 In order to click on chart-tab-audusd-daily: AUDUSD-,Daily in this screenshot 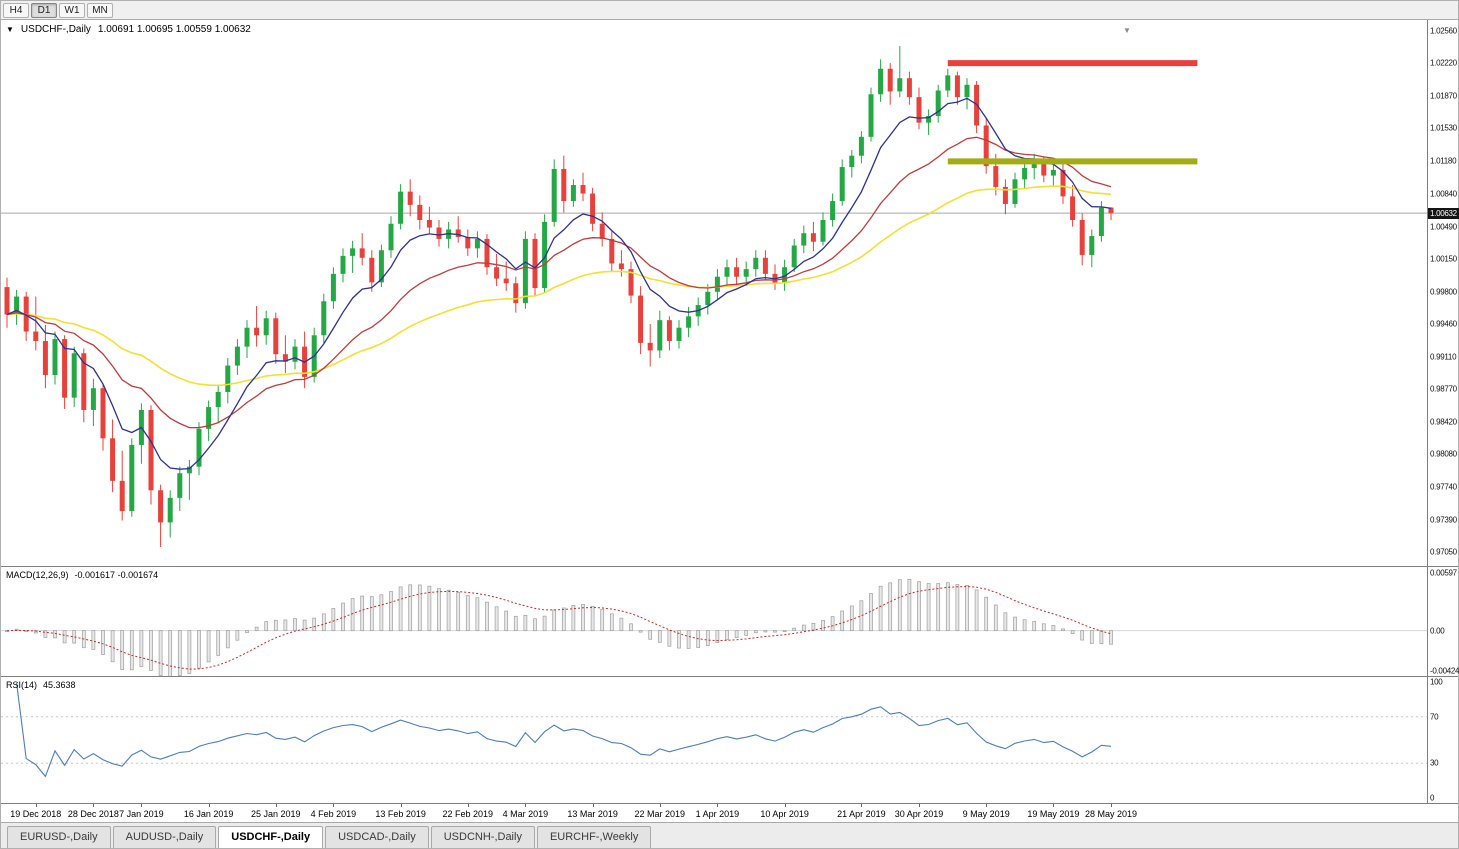, I will do `click(164, 837)`.